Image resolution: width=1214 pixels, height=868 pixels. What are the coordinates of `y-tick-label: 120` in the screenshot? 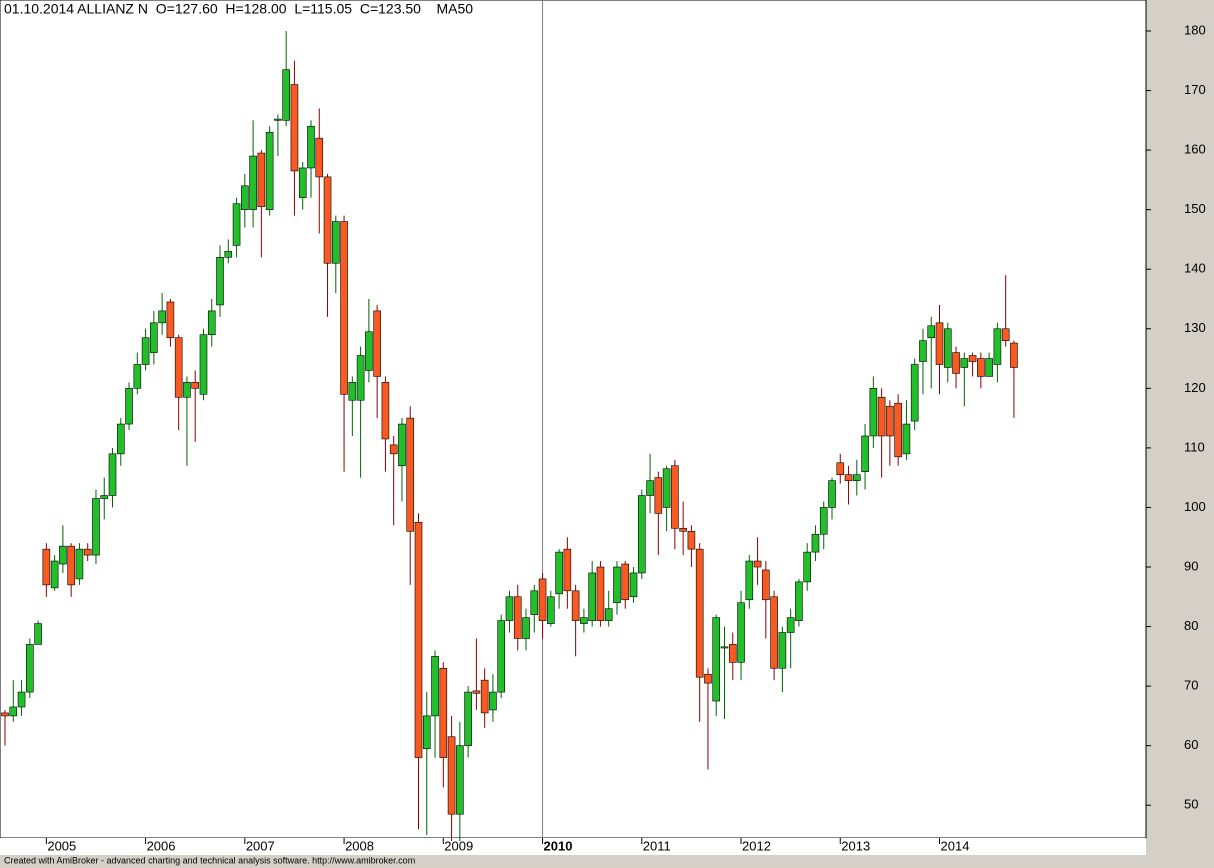 It's located at (1195, 387).